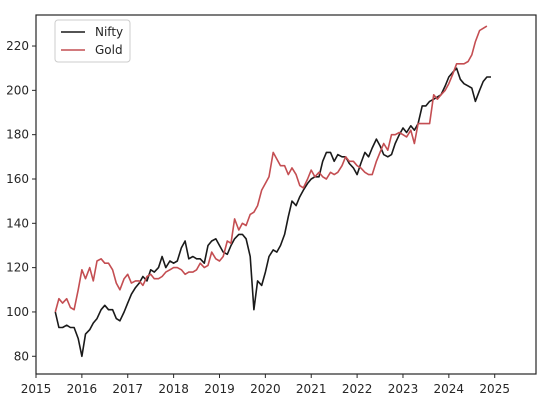 The width and height of the screenshot is (551, 413). I want to click on x-tick-label: 2018, so click(173, 389).